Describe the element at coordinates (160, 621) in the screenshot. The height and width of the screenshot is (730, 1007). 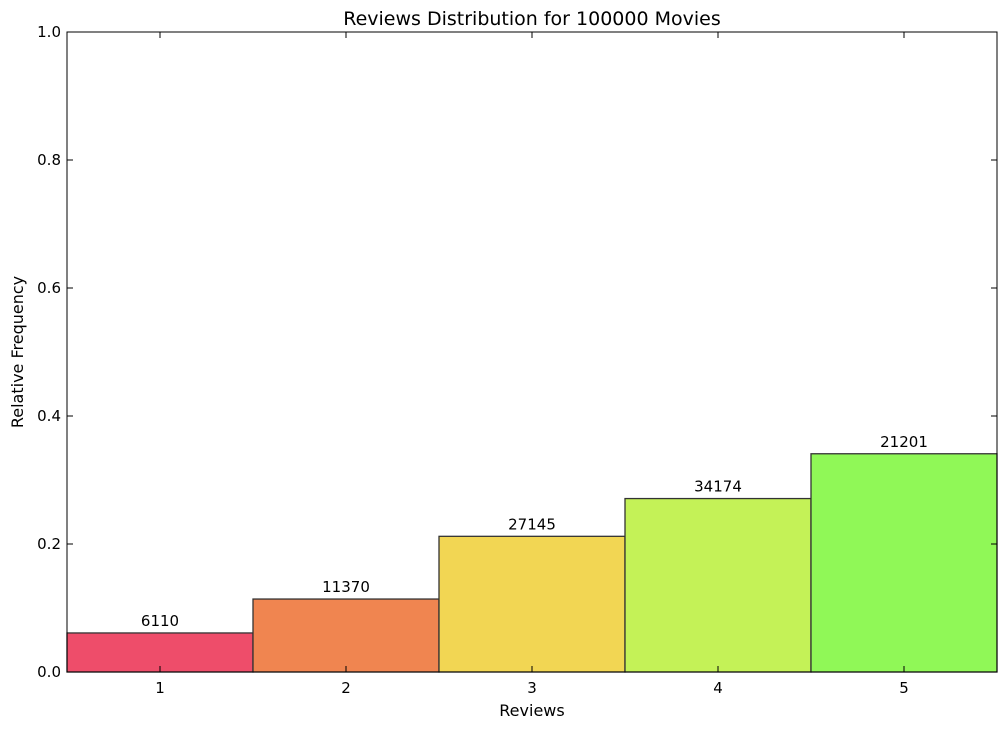
I see `data-label-1: 6110` at that location.